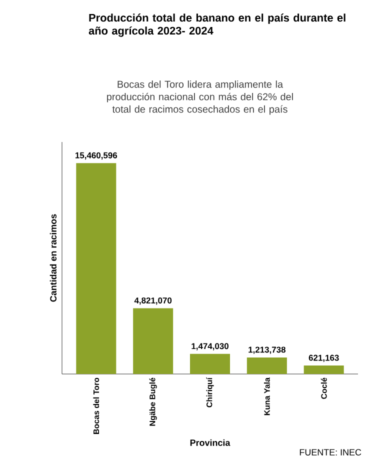 The width and height of the screenshot is (375, 469). I want to click on x-axis-title: Provincia, so click(210, 442).